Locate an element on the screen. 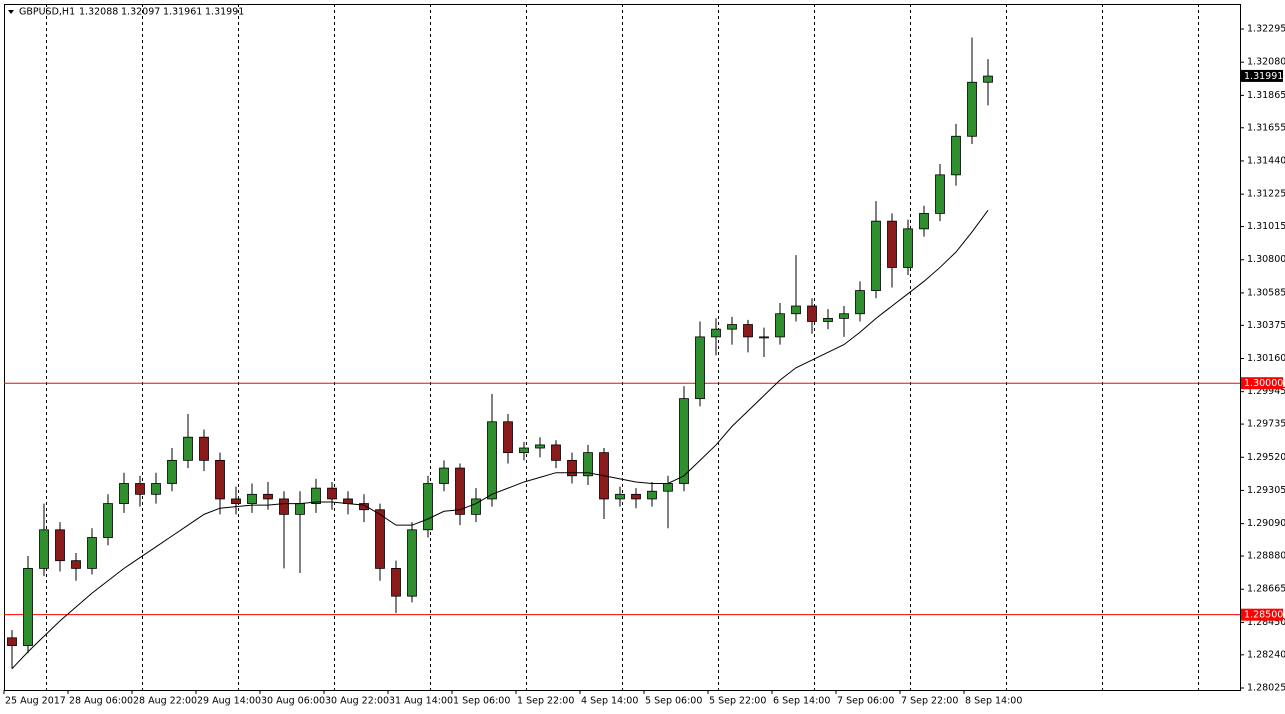 This screenshot has height=714, width=1285. y-tick-label: 1.29735 is located at coordinates (1266, 424).